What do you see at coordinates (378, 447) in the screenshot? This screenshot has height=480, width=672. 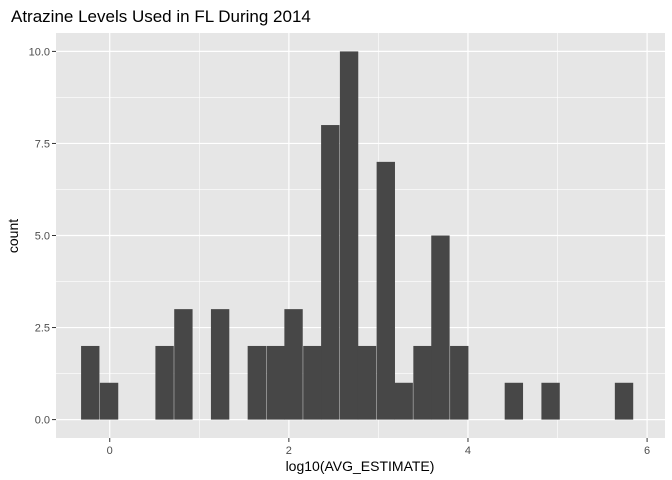 I see `x-axis: 0 2 4 6` at bounding box center [378, 447].